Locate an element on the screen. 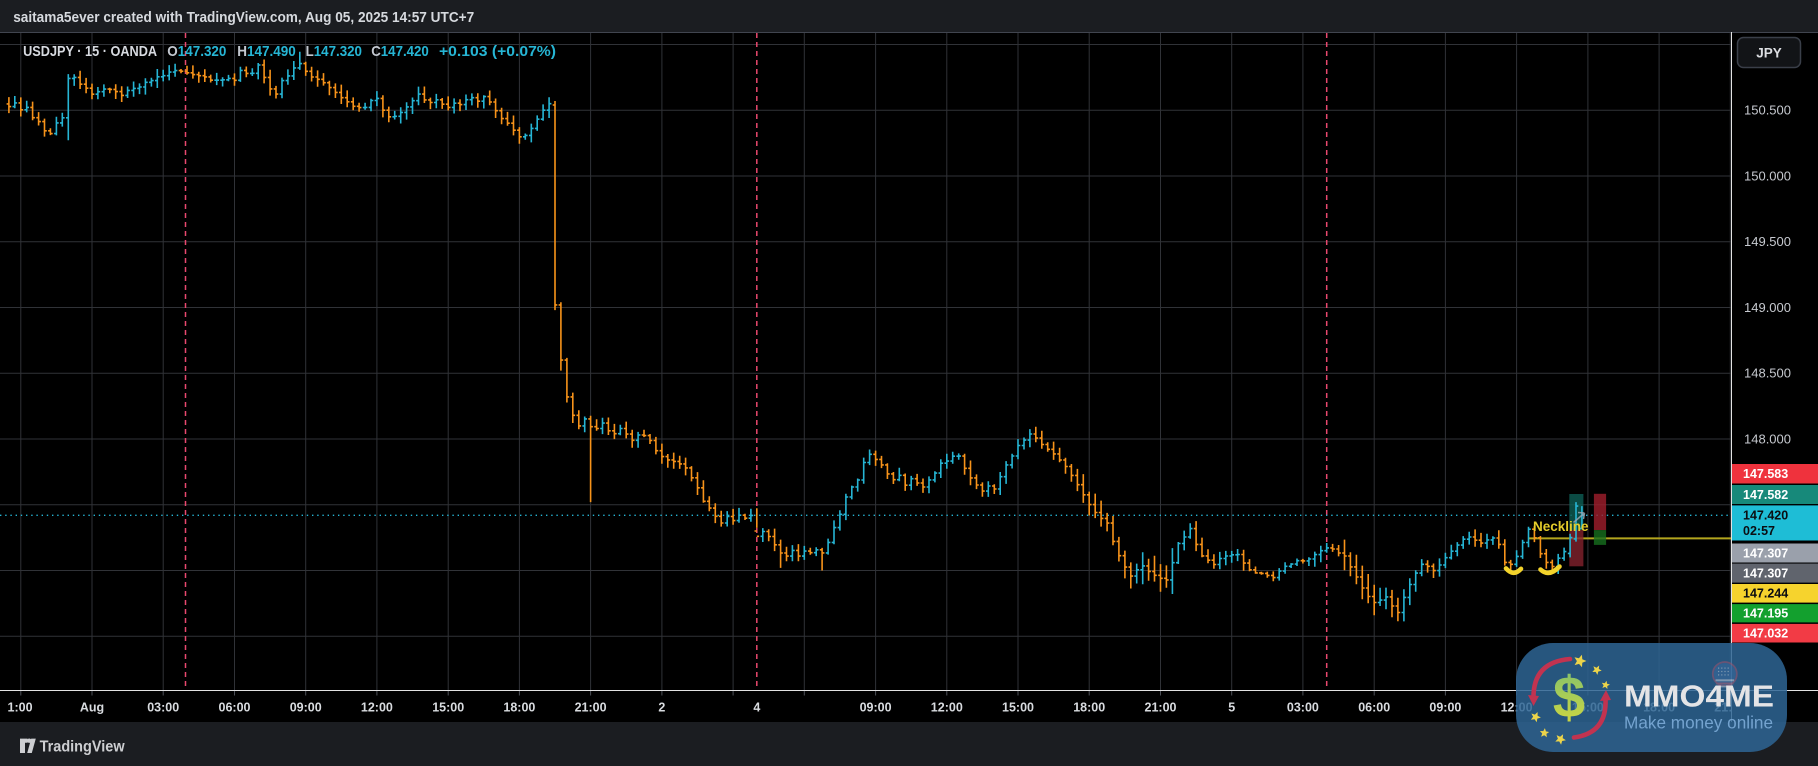 Image resolution: width=1818 pixels, height=766 pixels. svg-text: MMO4ME is located at coordinates (1699, 697).